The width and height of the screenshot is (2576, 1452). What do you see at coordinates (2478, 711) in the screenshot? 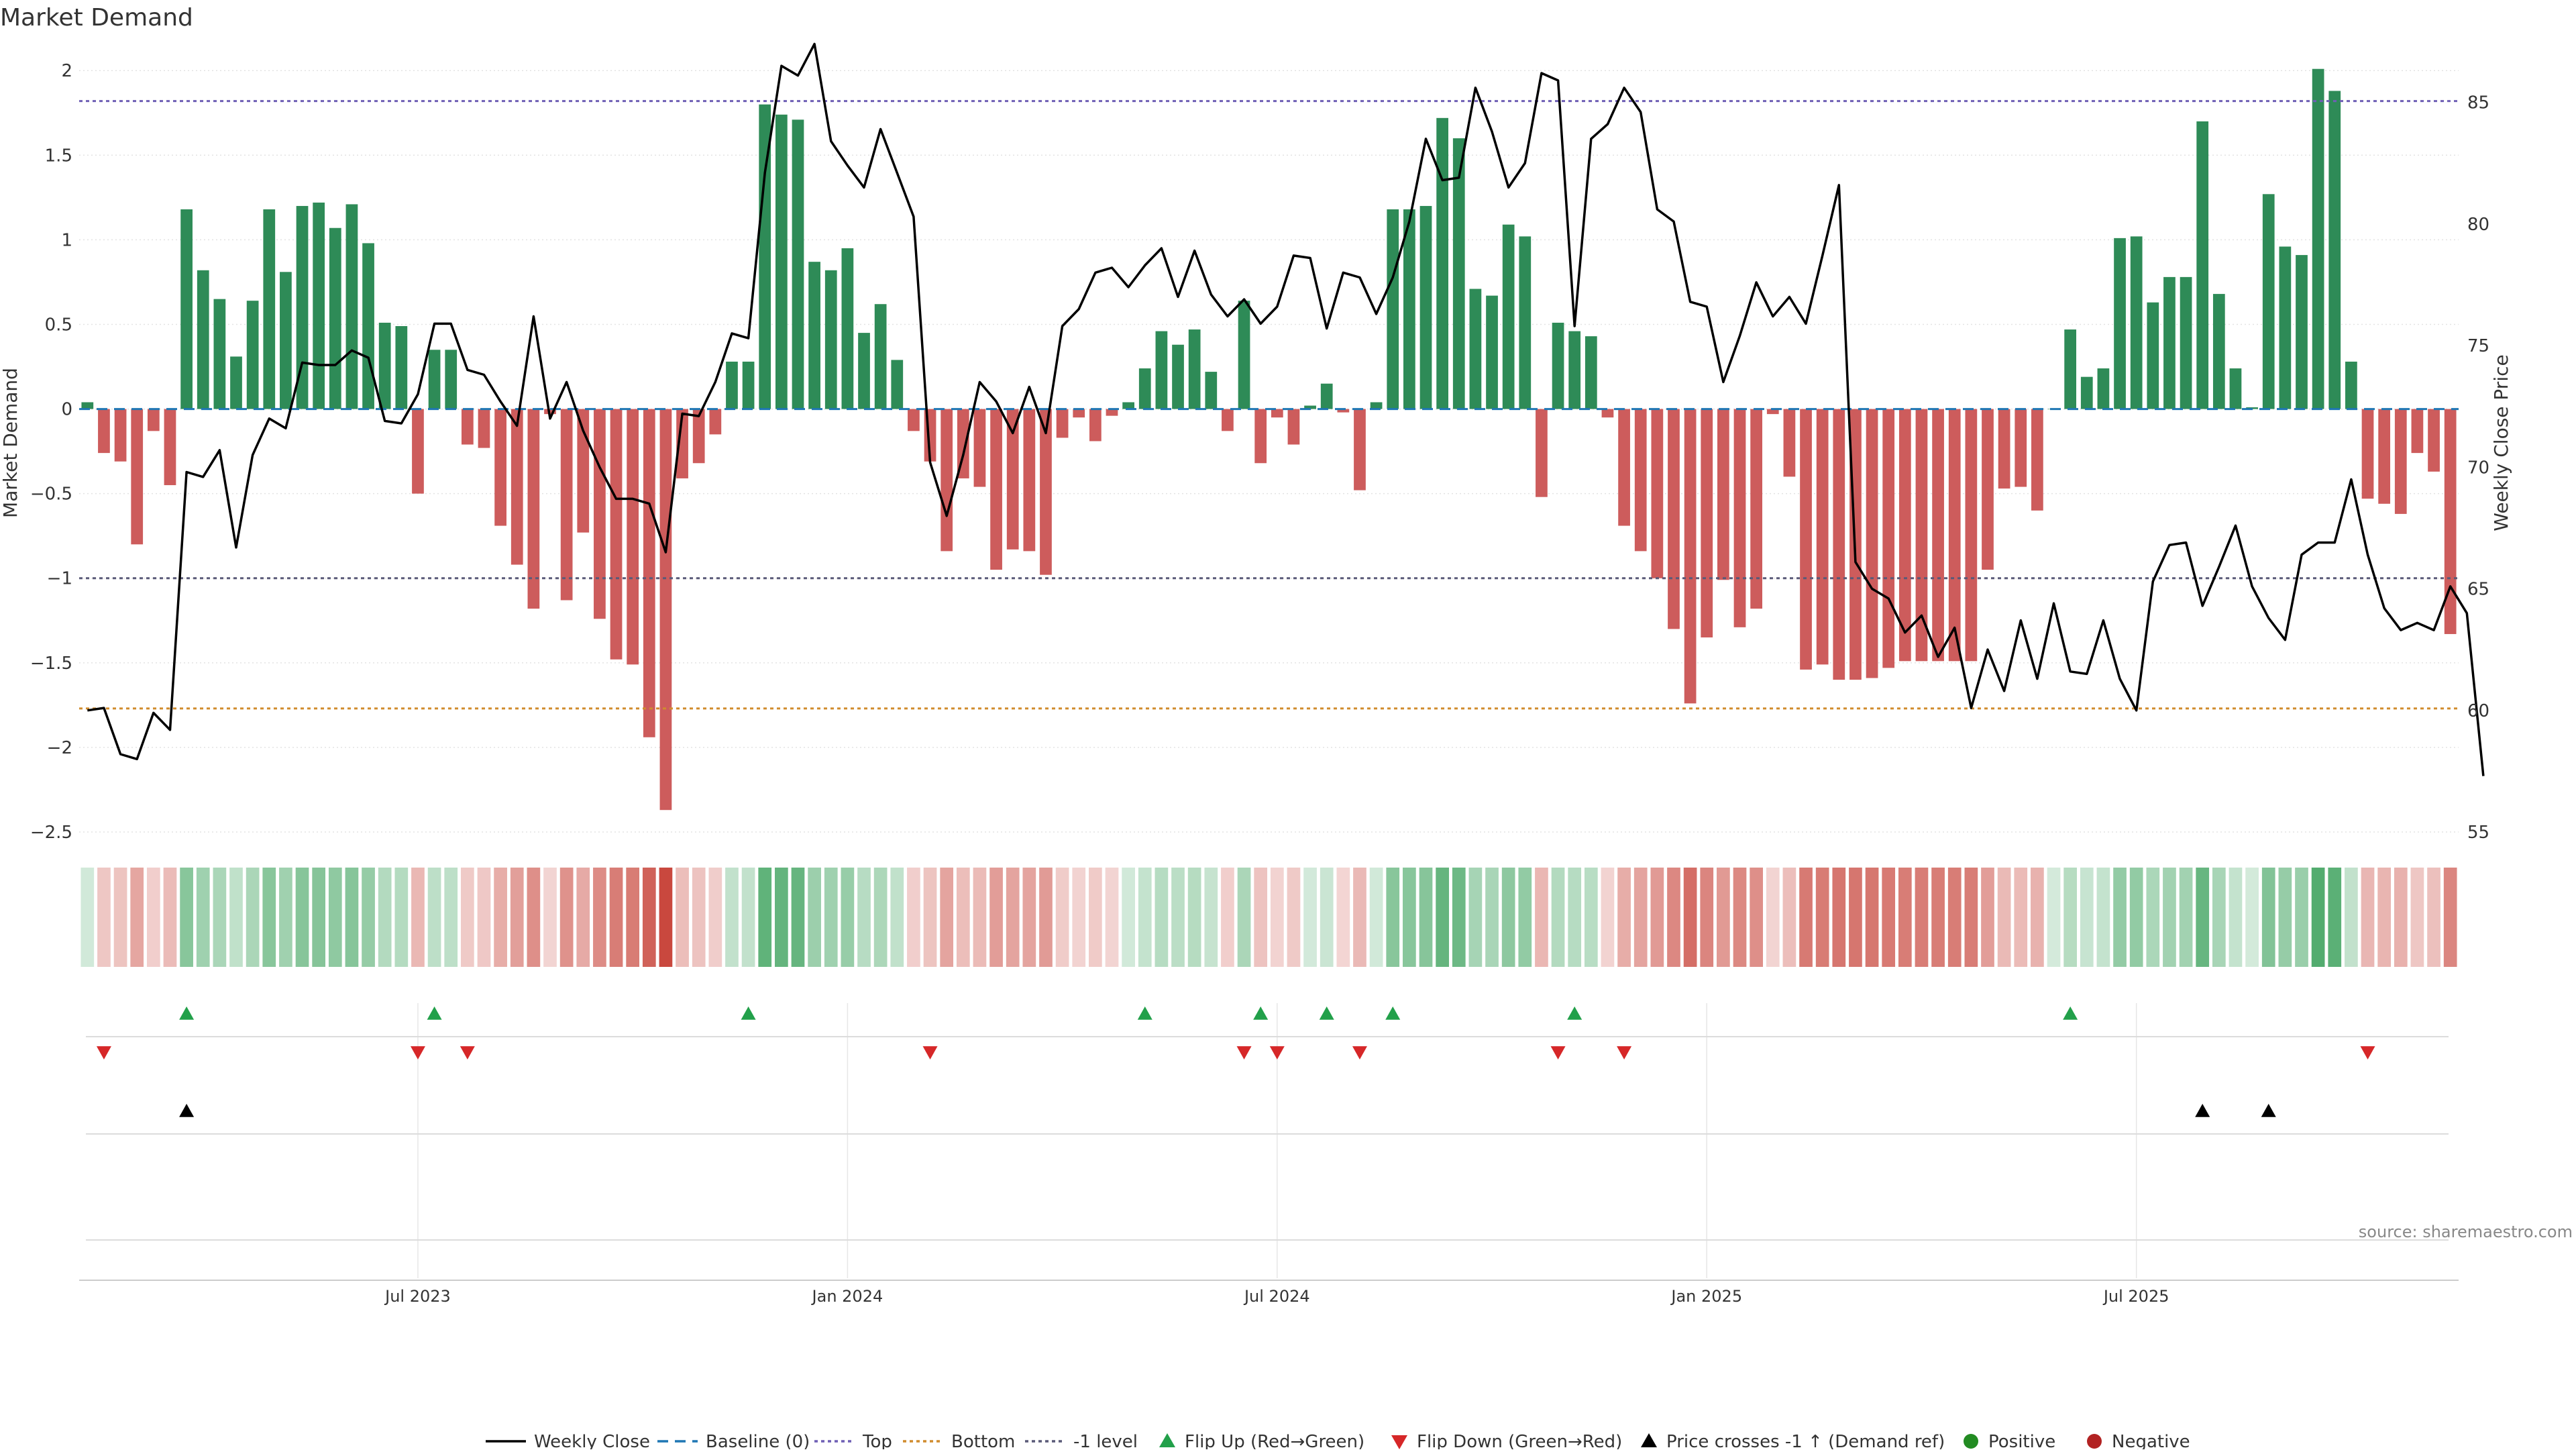
I see `y2-tick-label: 60` at bounding box center [2478, 711].